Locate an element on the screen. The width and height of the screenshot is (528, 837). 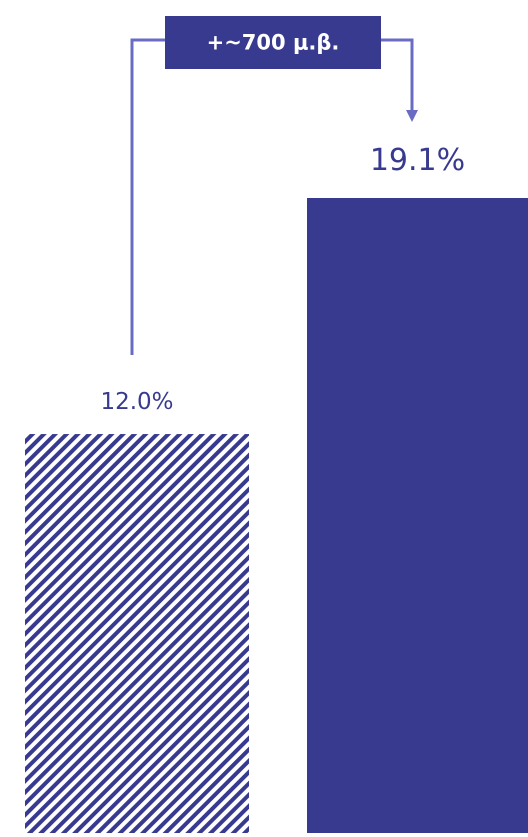
annotation-box is located at coordinates (273, 42).